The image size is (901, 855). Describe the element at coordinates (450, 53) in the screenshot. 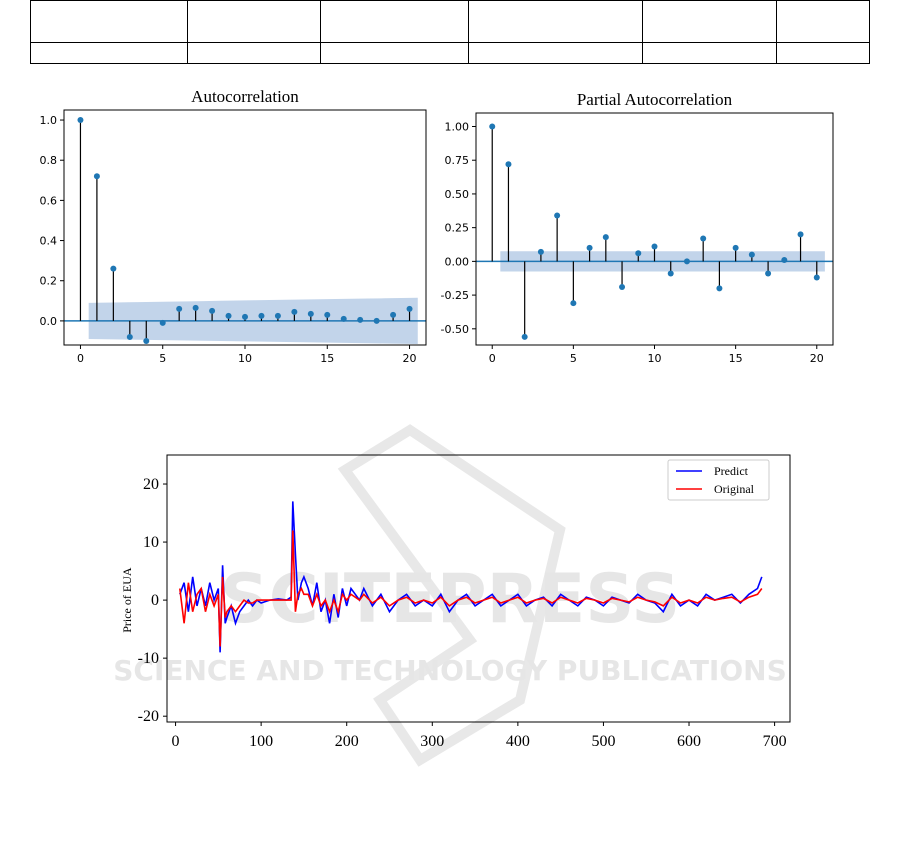

I see `table-row` at that location.